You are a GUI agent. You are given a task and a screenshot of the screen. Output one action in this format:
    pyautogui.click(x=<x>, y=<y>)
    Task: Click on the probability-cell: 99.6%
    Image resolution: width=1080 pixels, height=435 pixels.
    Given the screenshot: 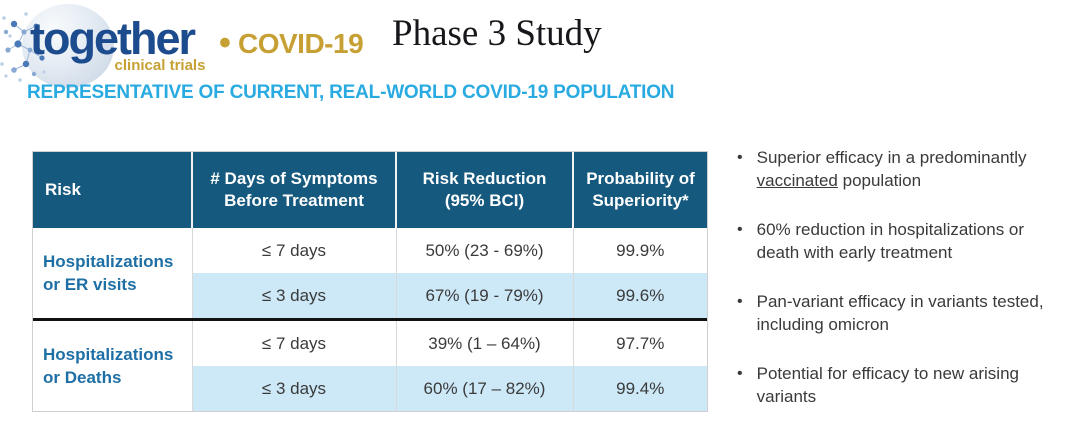 What is the action you would take?
    pyautogui.click(x=639, y=296)
    